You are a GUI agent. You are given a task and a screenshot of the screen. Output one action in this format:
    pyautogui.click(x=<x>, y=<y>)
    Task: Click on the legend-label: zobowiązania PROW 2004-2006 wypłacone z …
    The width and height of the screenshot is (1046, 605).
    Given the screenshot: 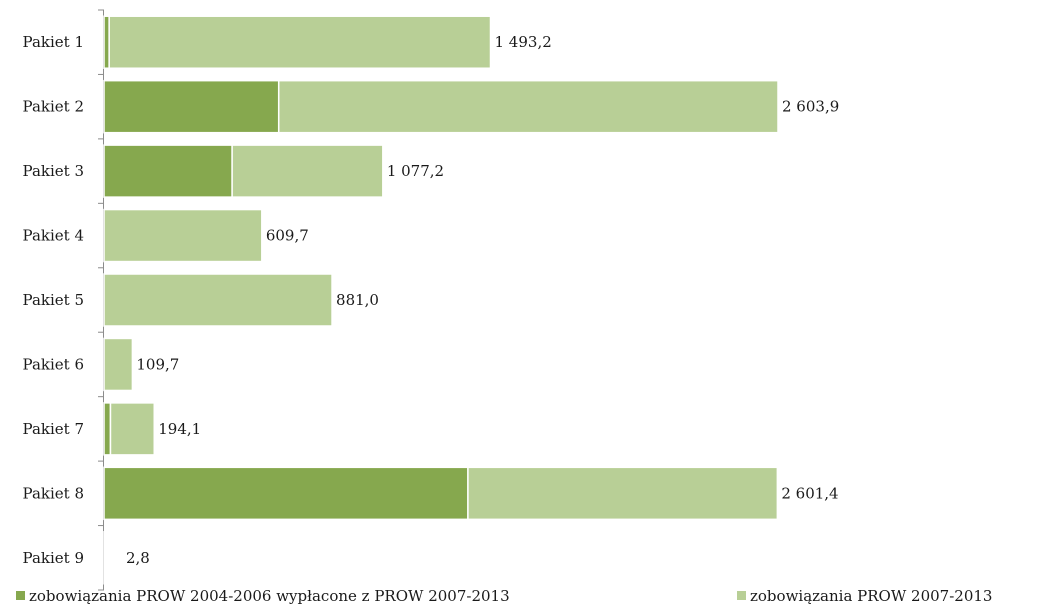 What is the action you would take?
    pyautogui.click(x=269, y=596)
    